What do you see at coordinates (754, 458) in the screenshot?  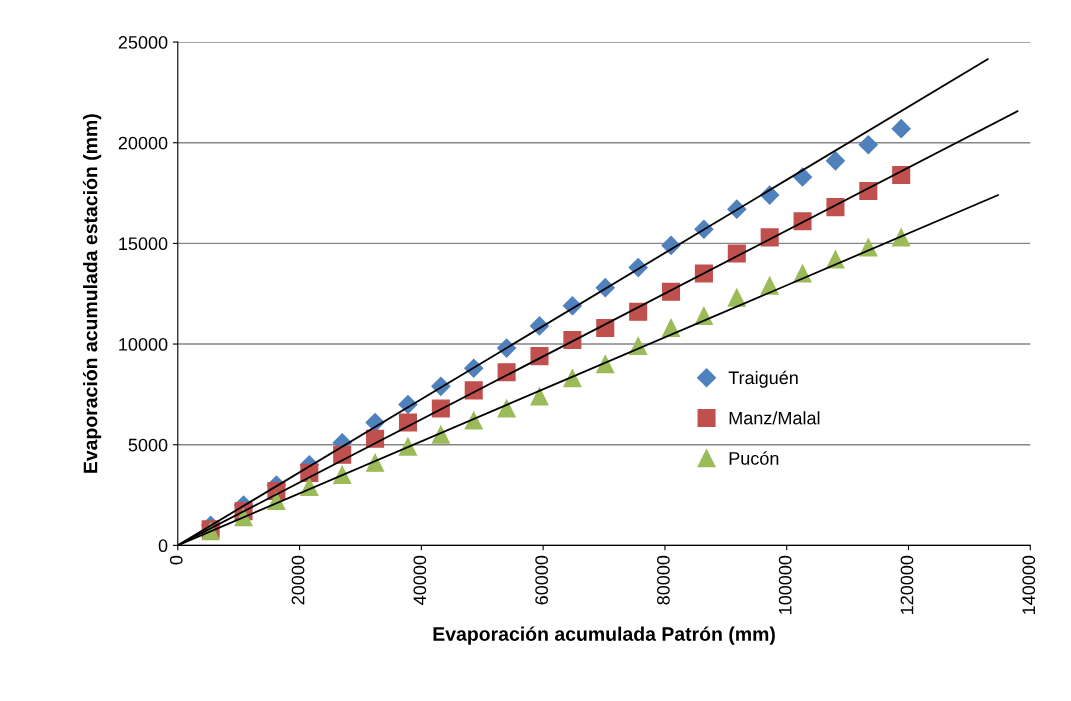 I see `legend-label: Pucón` at bounding box center [754, 458].